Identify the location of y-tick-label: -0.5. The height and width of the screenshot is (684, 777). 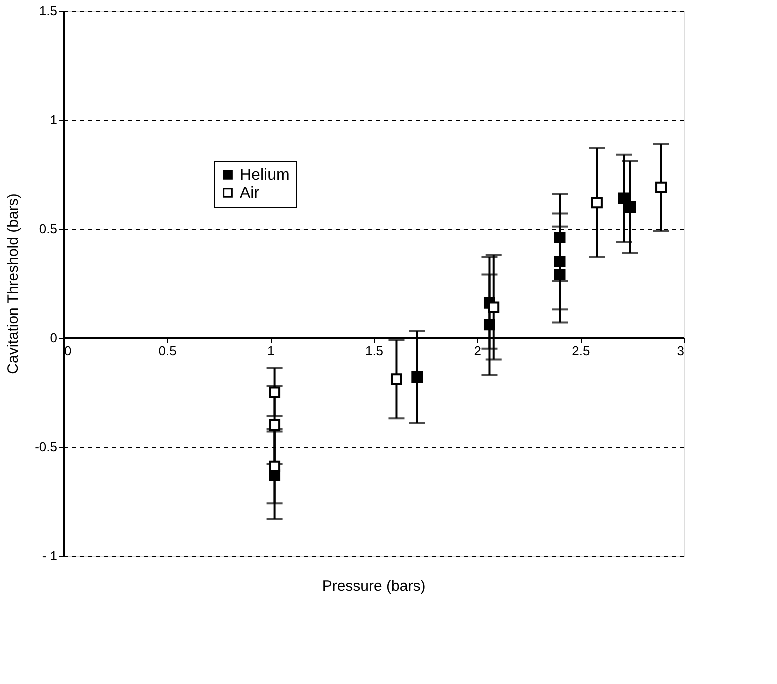
(46, 447).